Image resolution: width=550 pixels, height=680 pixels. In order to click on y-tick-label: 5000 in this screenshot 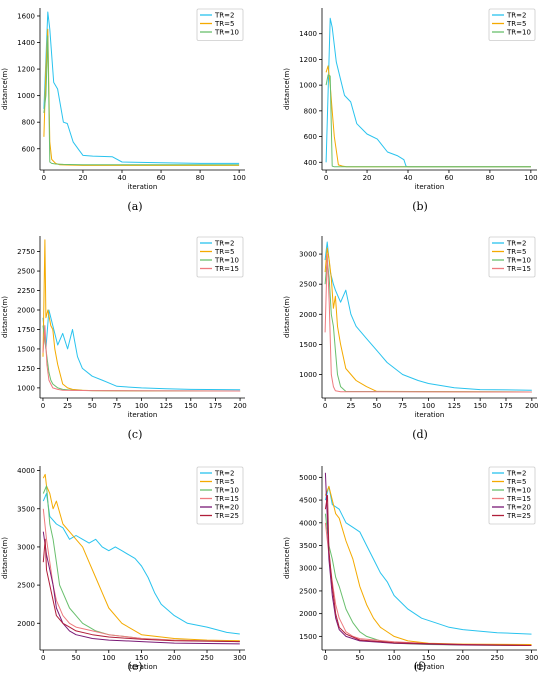, I will do `click(308, 478)`.